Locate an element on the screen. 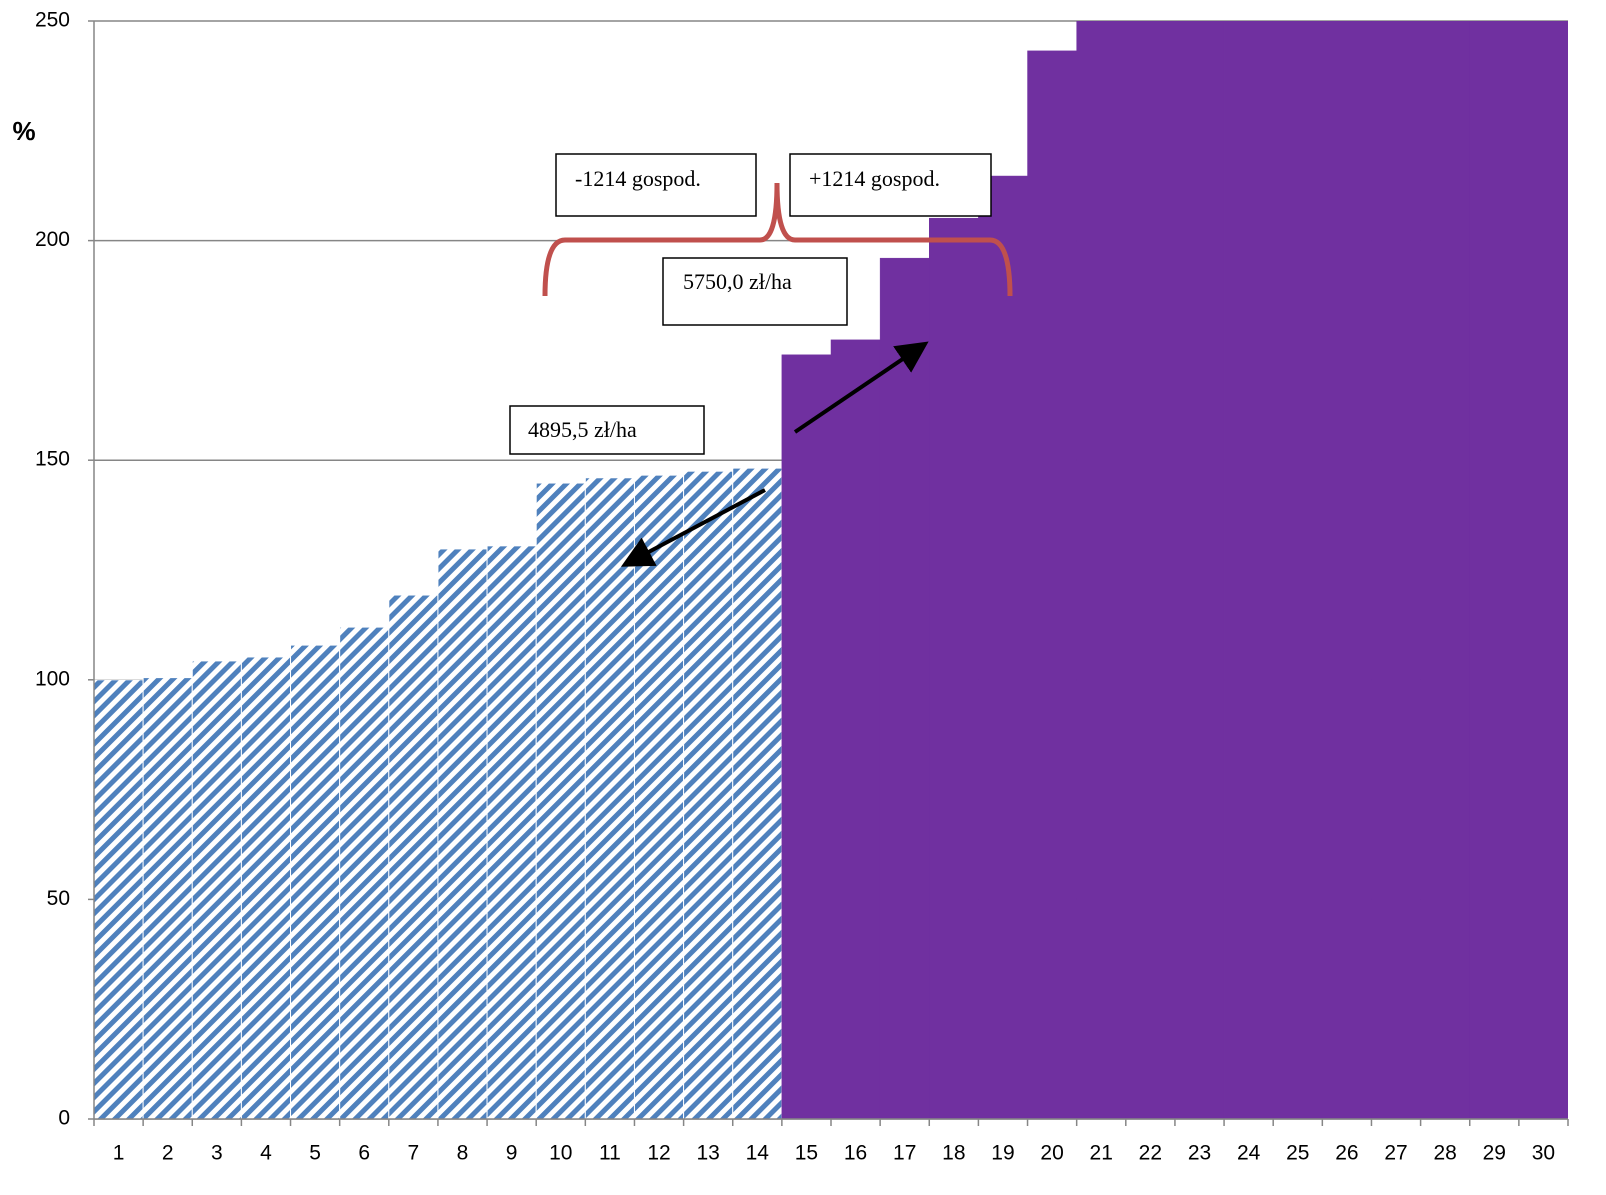 This screenshot has width=1606, height=1195. x-tick-label: 16 is located at coordinates (855, 1153).